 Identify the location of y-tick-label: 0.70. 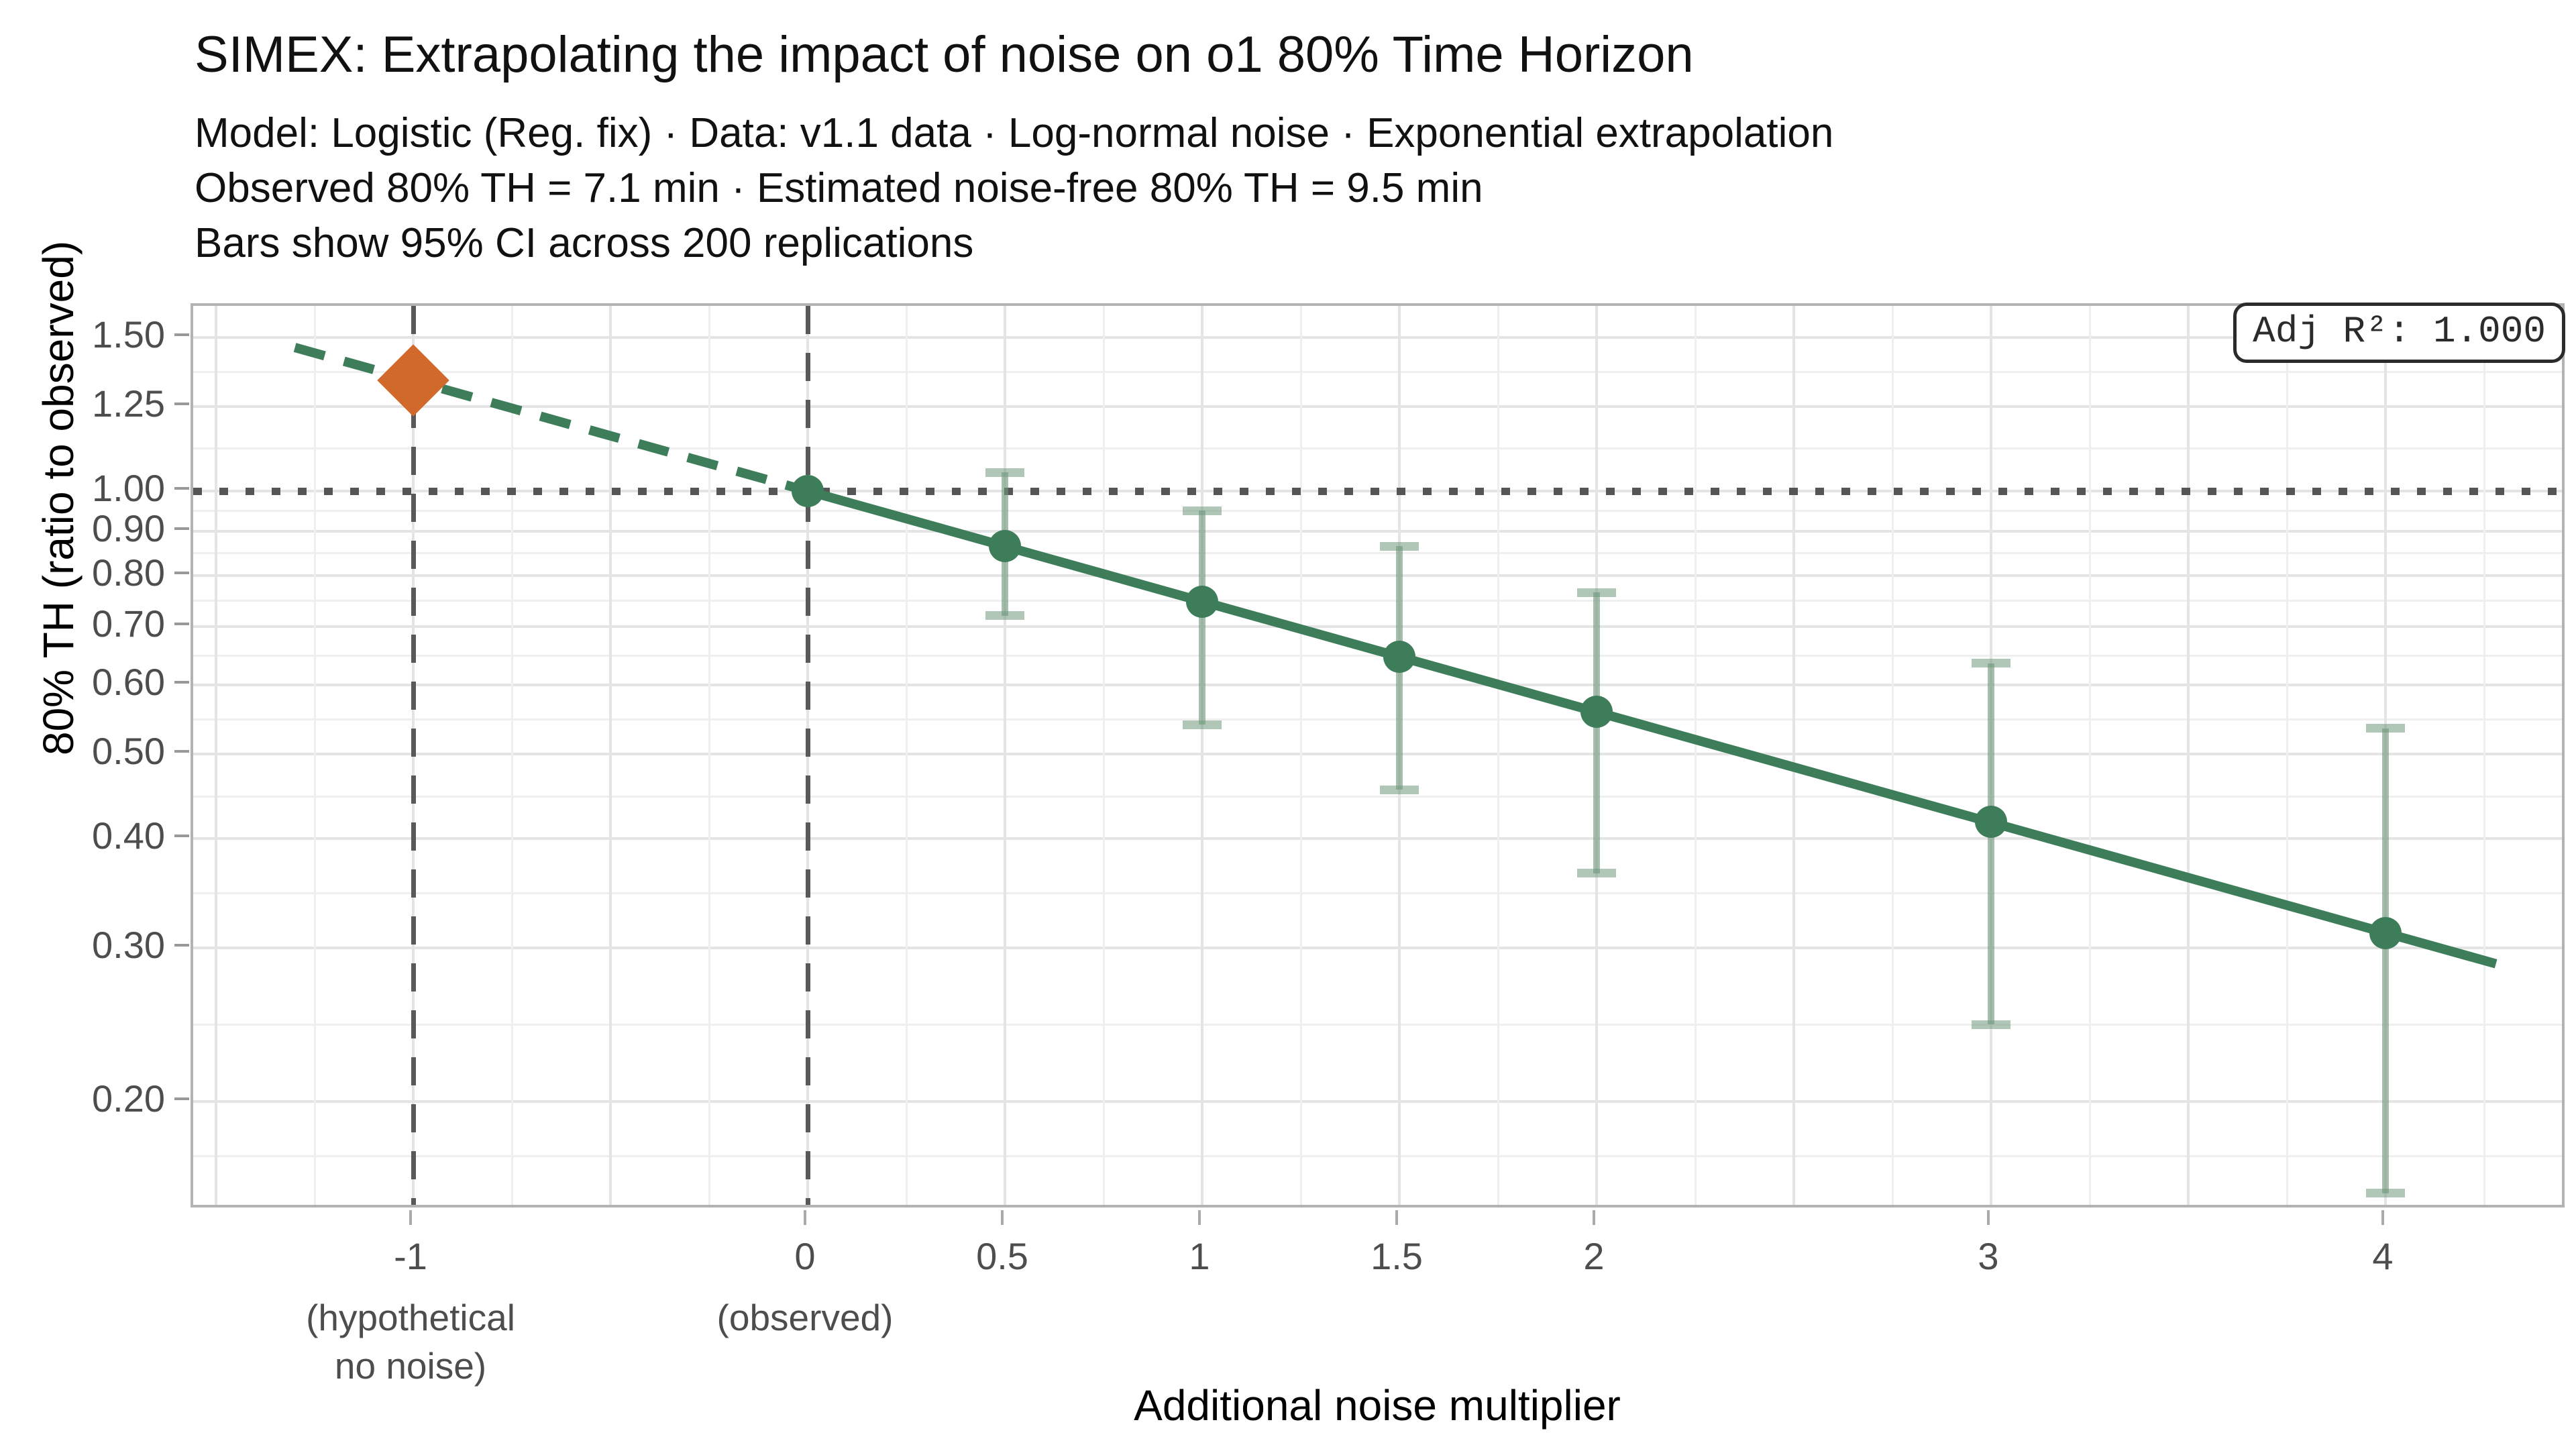
(128, 623).